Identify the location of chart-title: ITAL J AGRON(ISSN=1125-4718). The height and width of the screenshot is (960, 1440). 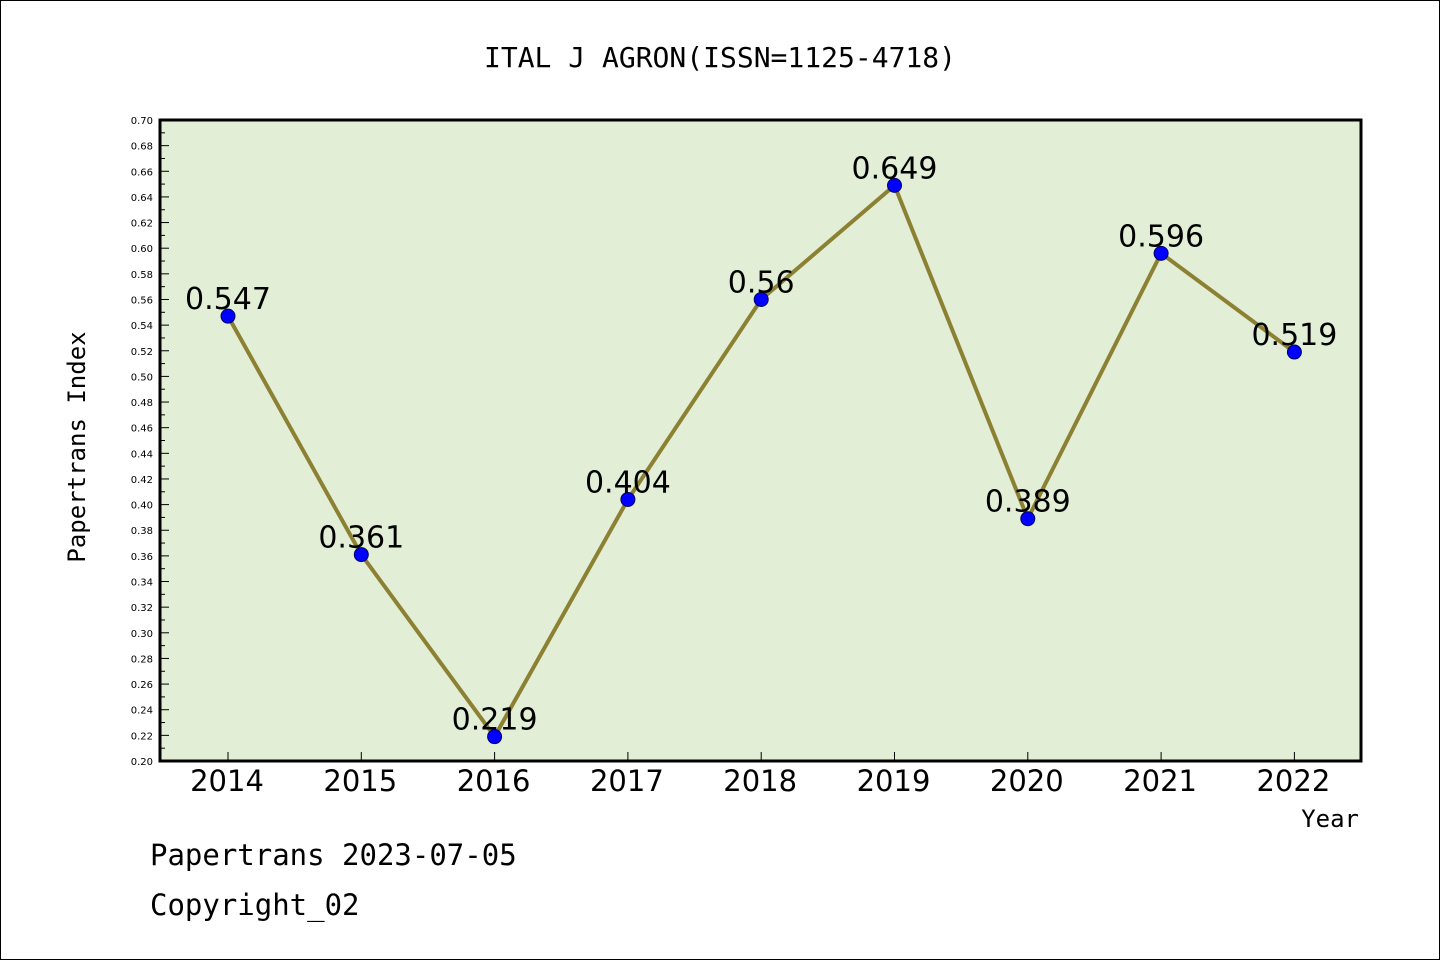
(720, 57).